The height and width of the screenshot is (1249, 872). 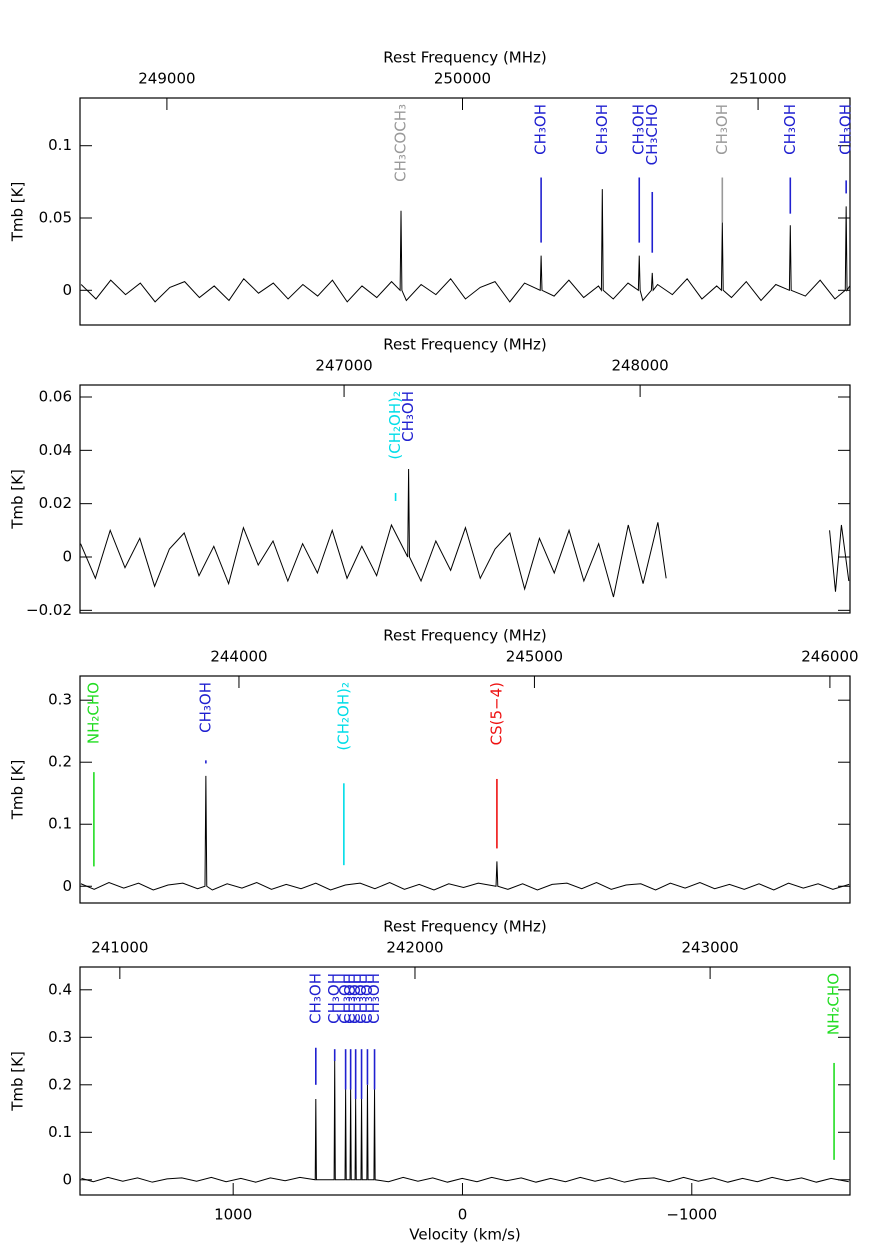 I want to click on y-tick-label: −0.02, so click(x=49, y=610).